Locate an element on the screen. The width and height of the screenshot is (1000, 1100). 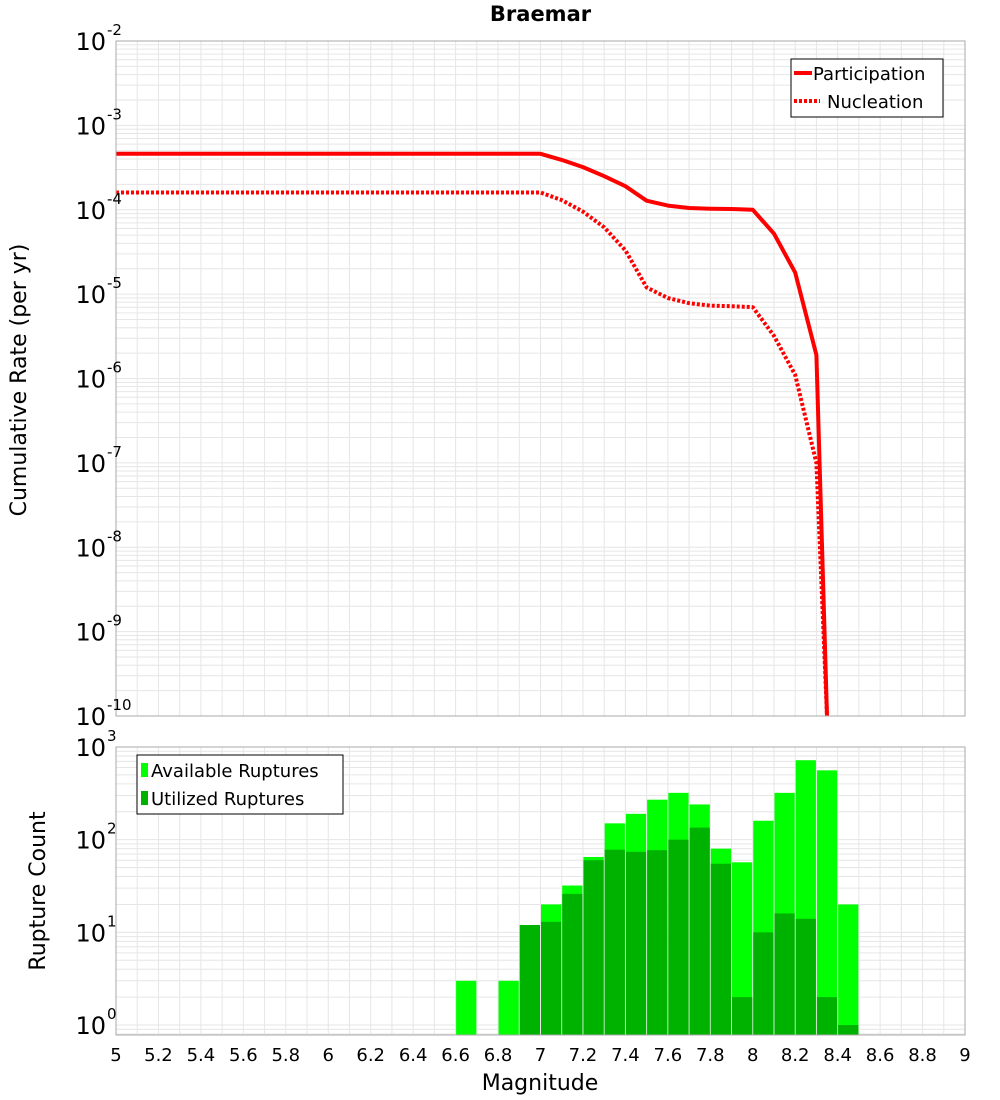
bottom-legend-box is located at coordinates (240, 784).